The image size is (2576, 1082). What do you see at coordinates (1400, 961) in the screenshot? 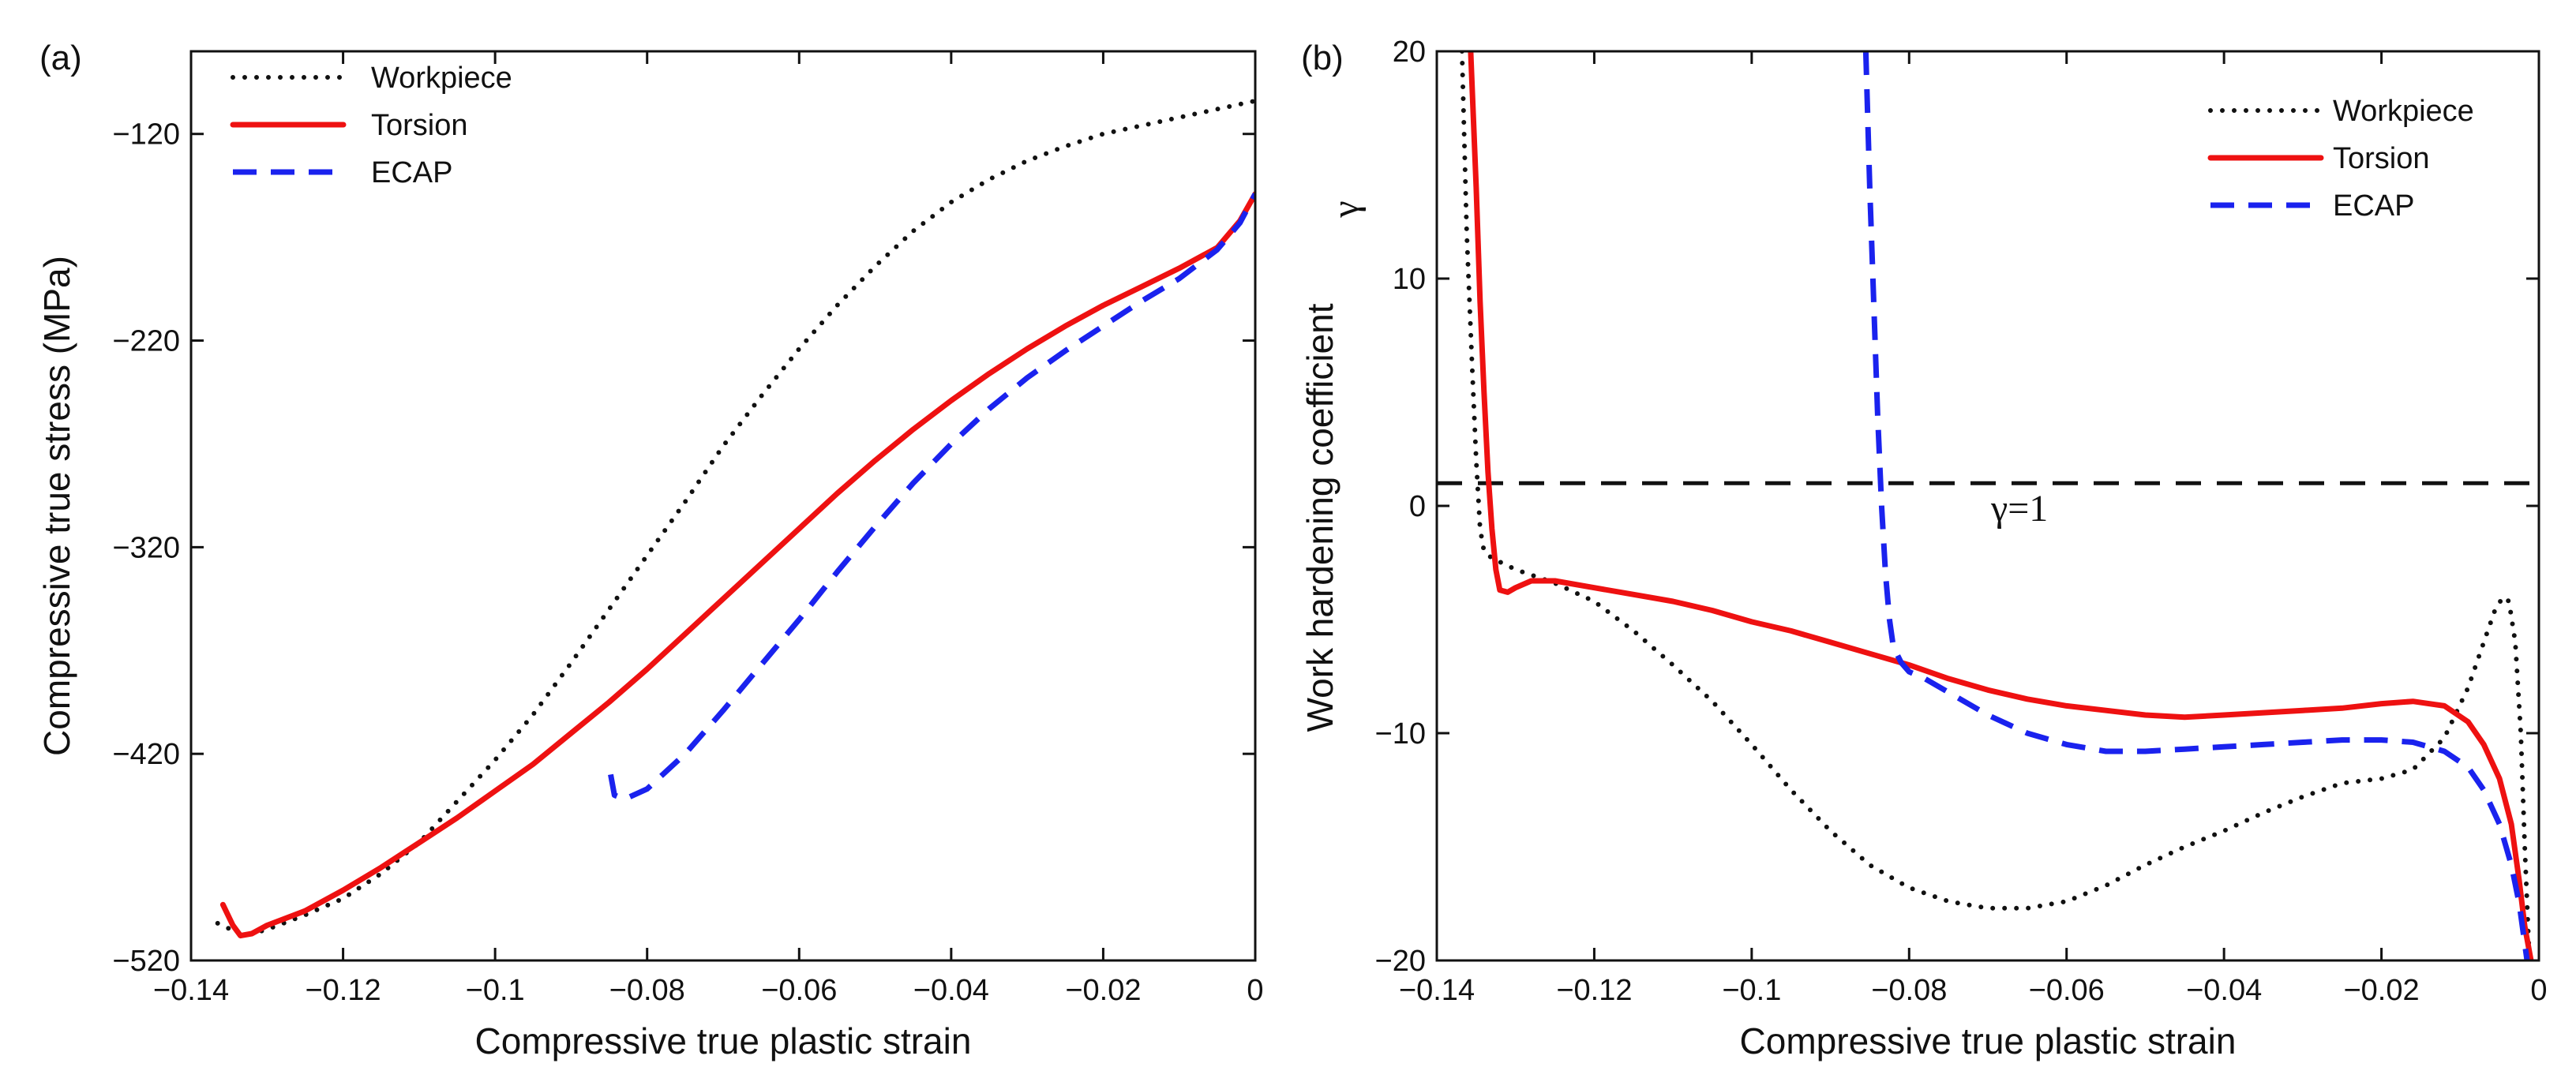
I see `y-tick-label: −20` at bounding box center [1400, 961].